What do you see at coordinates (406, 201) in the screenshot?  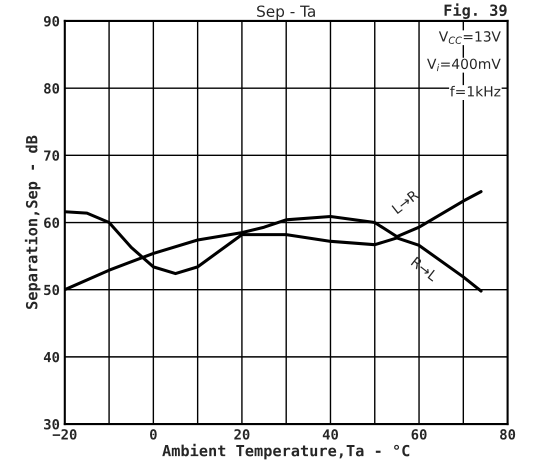 I see `text: L→R` at bounding box center [406, 201].